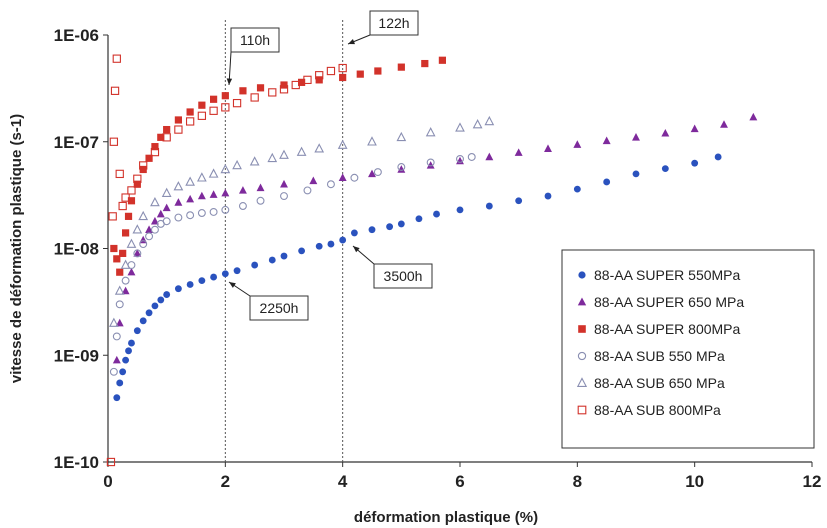  I want to click on legend-label: 88-AA SUB 800MPa, so click(657, 410).